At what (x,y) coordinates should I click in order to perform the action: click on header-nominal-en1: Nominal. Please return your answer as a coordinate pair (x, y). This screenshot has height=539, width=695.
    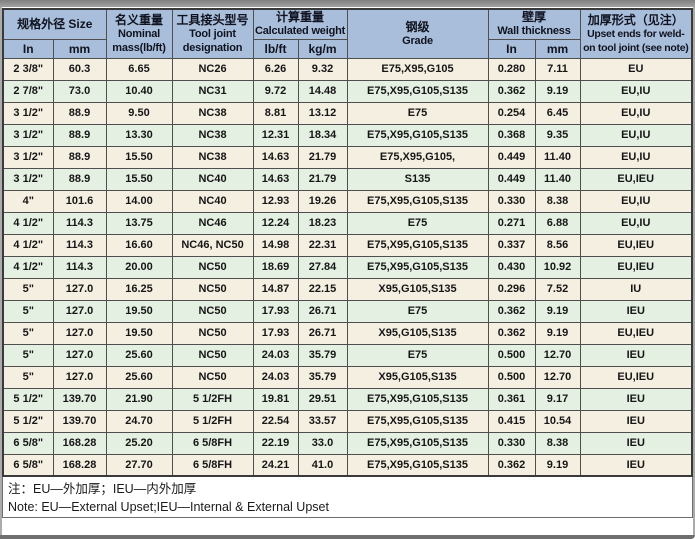
    Looking at the image, I should click on (139, 33).